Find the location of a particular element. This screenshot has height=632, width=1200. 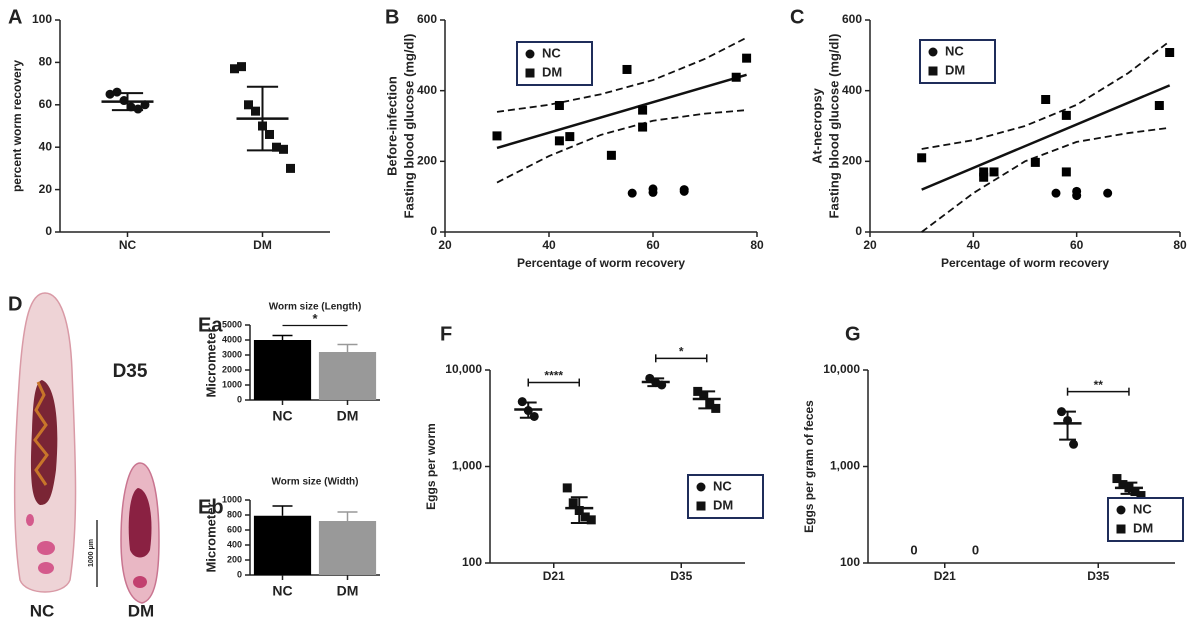

panel-label: Eb is located at coordinates (211, 507).